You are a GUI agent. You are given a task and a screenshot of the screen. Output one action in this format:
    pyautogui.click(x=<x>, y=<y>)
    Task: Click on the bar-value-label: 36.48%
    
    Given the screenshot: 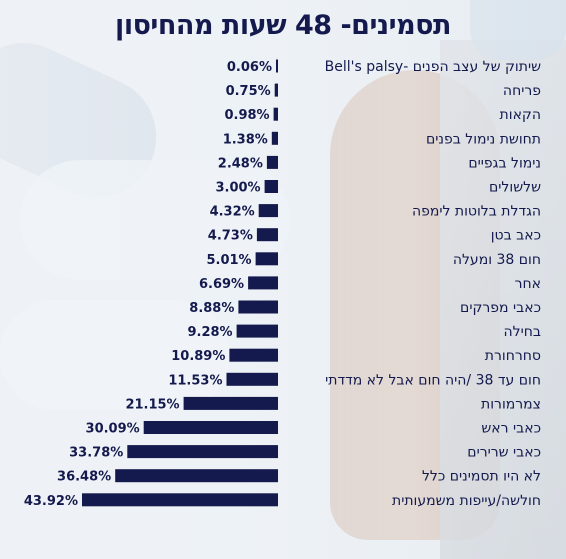 What is the action you would take?
    pyautogui.click(x=84, y=477)
    